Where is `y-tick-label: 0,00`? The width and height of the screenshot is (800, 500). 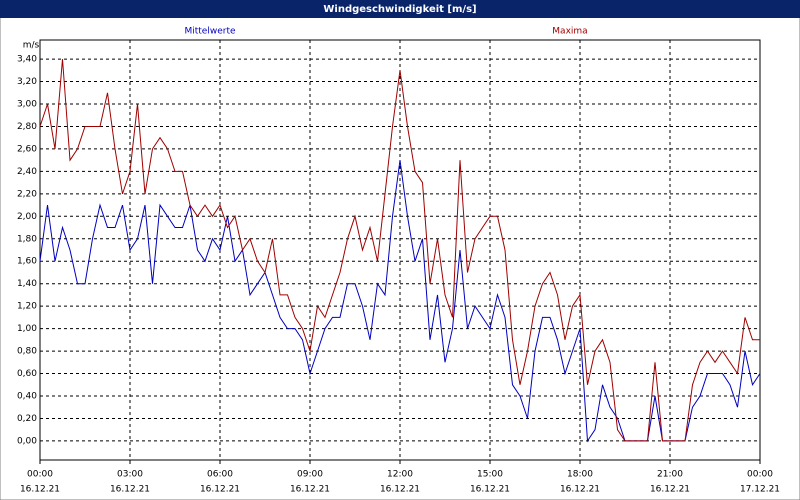 y-tick-label: 0,00 is located at coordinates (27, 441).